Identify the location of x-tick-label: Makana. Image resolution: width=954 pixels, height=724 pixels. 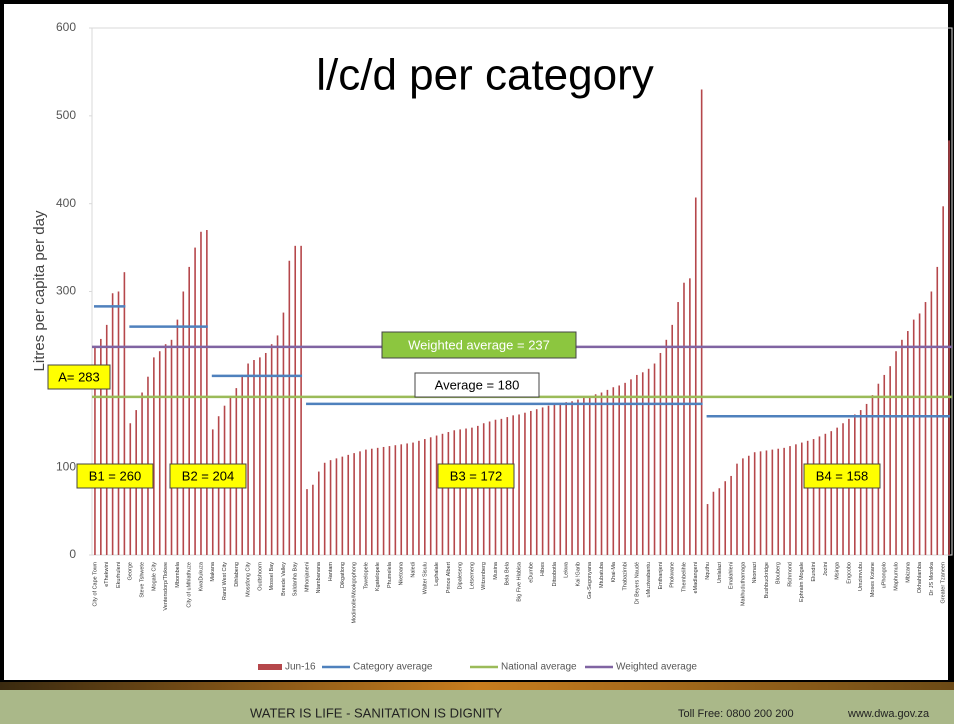
(213, 571).